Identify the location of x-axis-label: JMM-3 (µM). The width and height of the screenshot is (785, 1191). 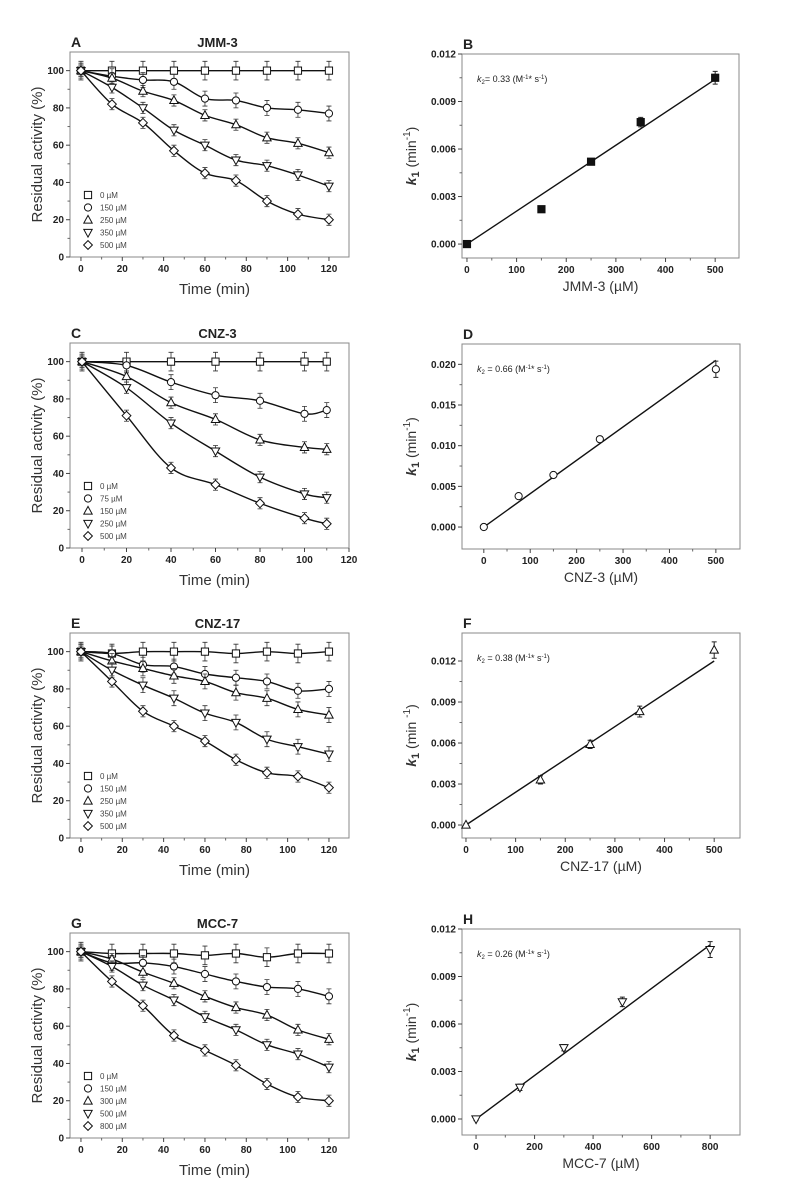
(601, 286).